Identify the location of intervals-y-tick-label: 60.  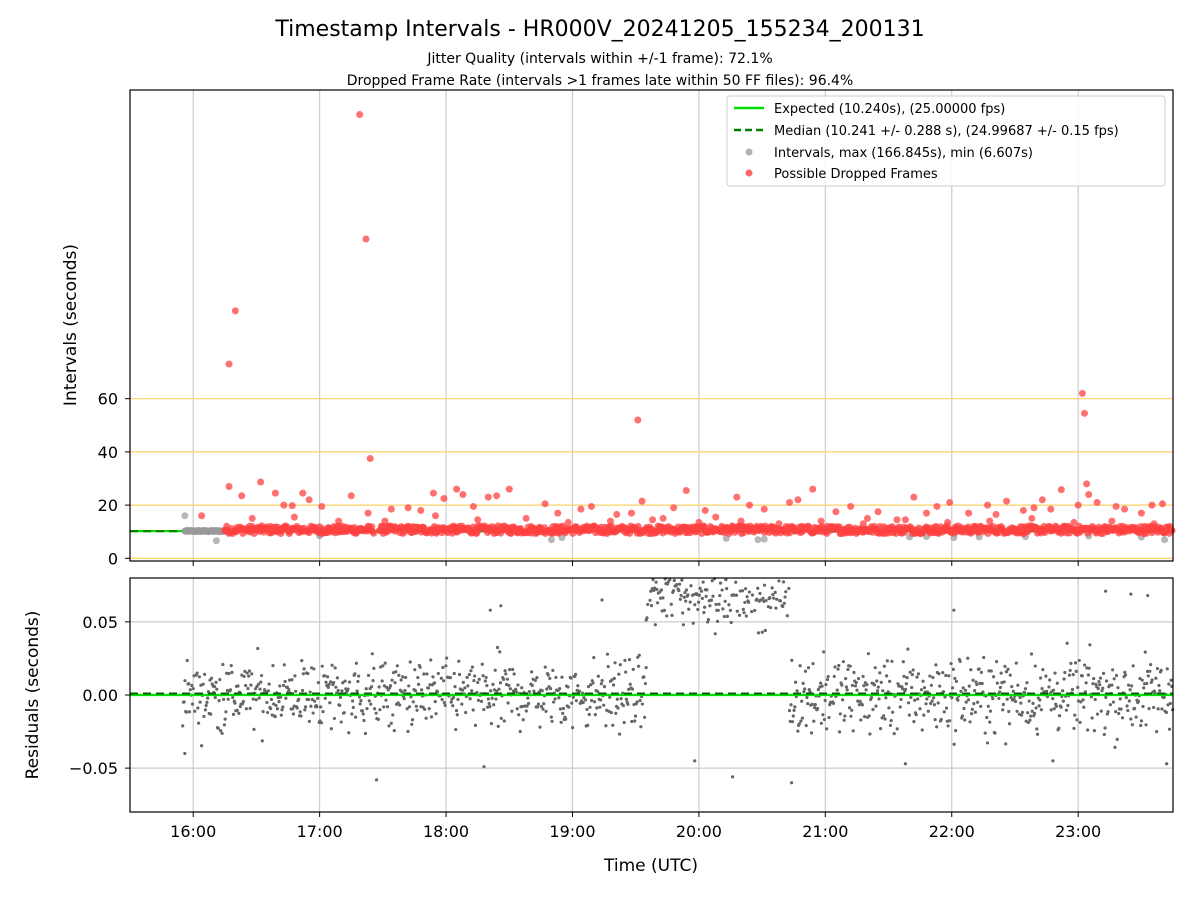
(108, 399).